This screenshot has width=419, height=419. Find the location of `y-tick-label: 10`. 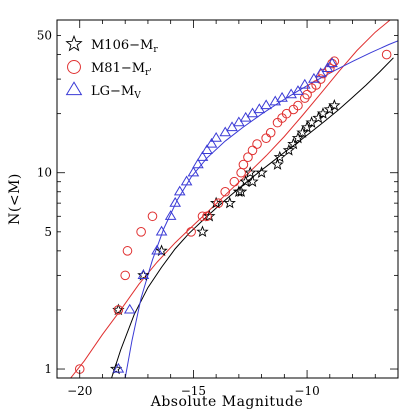

y-tick-label: 10 is located at coordinates (44, 173).